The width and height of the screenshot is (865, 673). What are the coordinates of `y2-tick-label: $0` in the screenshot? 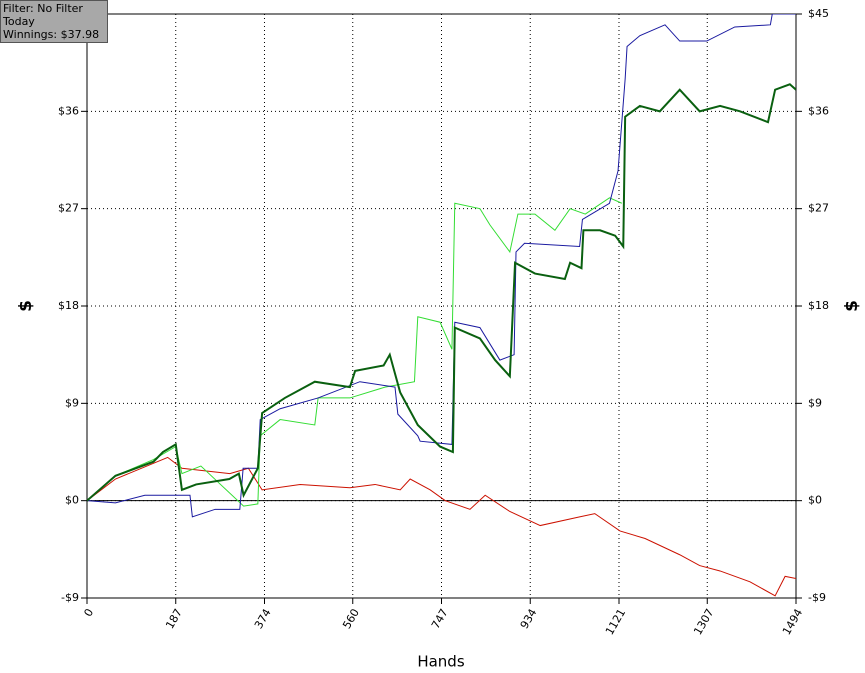 It's located at (815, 500).